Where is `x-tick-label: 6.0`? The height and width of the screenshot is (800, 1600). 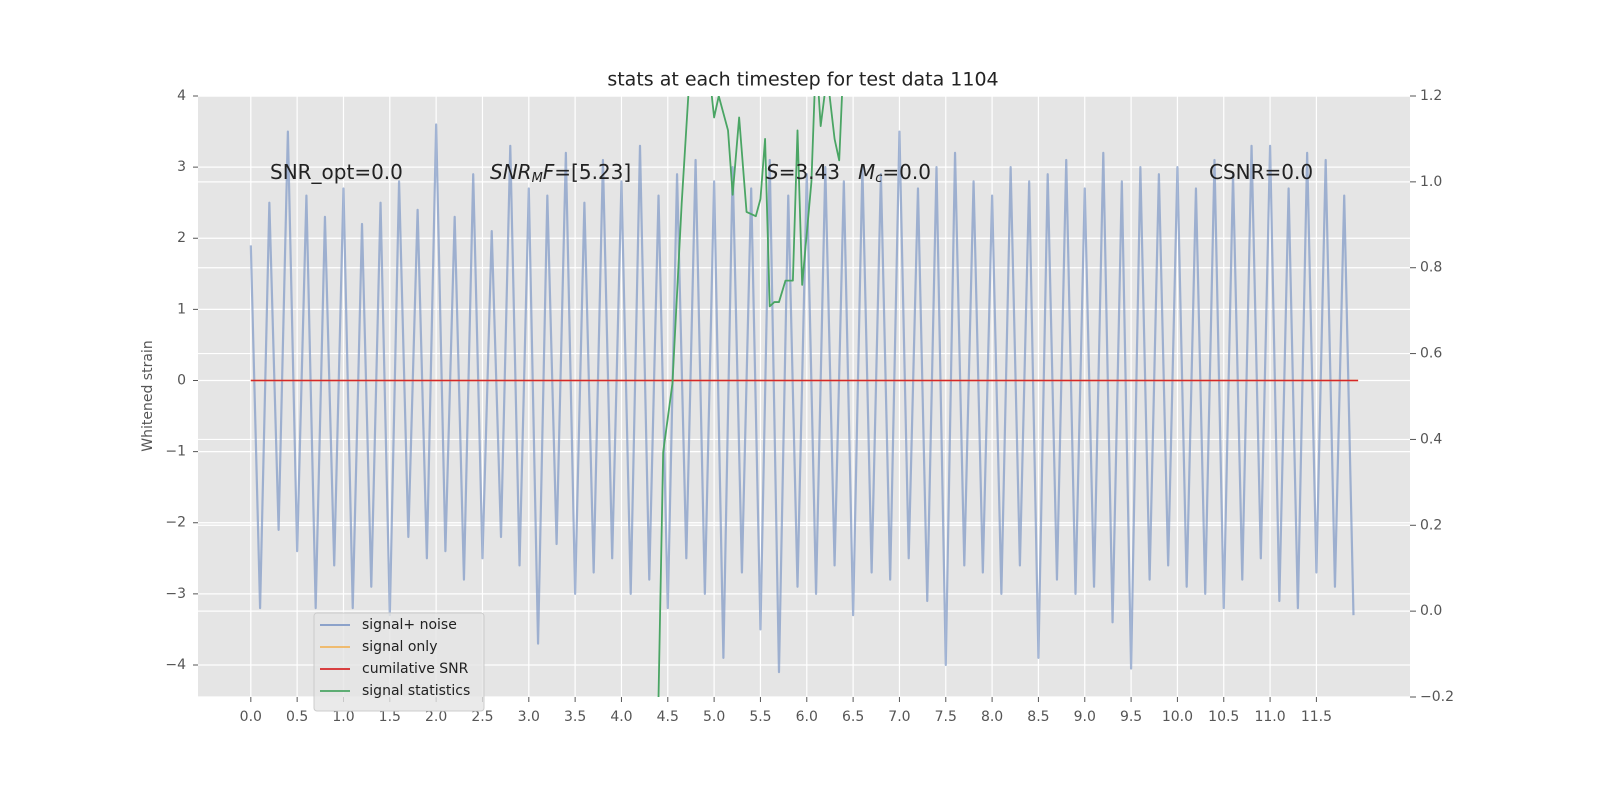 x-tick-label: 6.0 is located at coordinates (807, 717).